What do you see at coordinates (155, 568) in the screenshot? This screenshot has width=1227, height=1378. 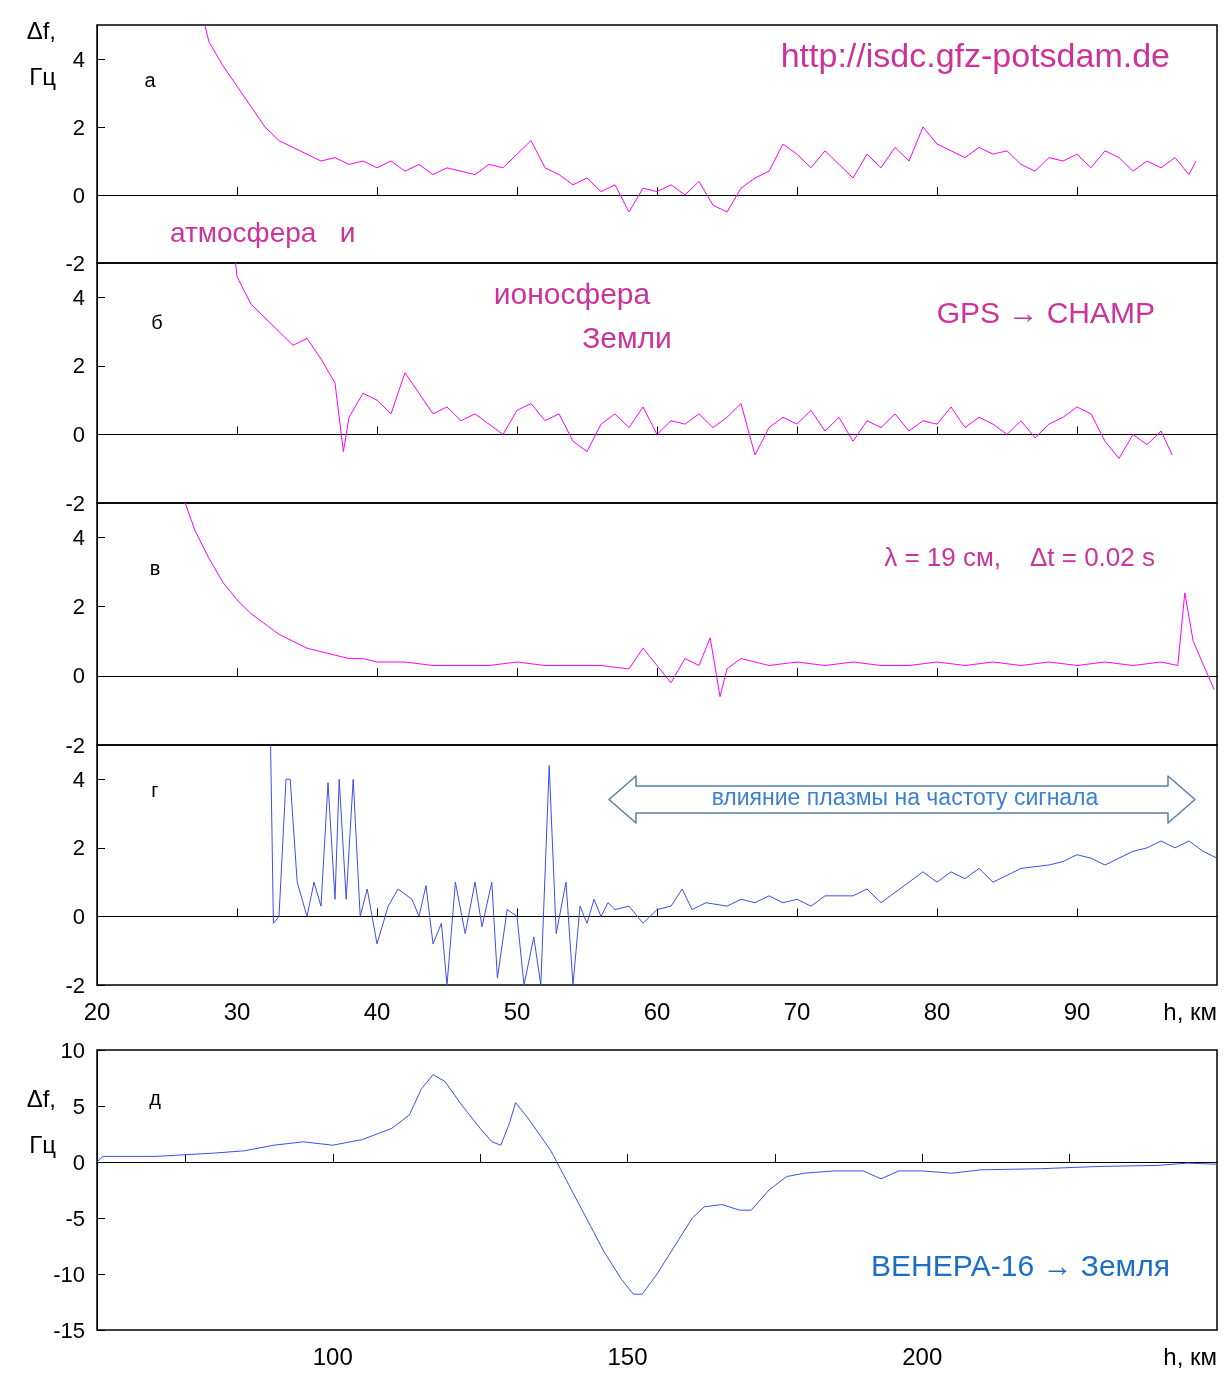 I see `annotation: в` at bounding box center [155, 568].